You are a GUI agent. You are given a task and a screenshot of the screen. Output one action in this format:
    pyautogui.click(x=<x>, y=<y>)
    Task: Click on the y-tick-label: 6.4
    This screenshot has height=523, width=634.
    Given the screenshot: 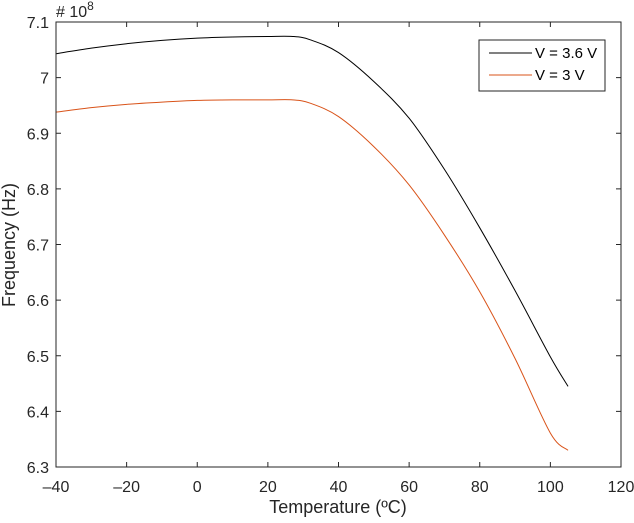 What is the action you would take?
    pyautogui.click(x=38, y=412)
    